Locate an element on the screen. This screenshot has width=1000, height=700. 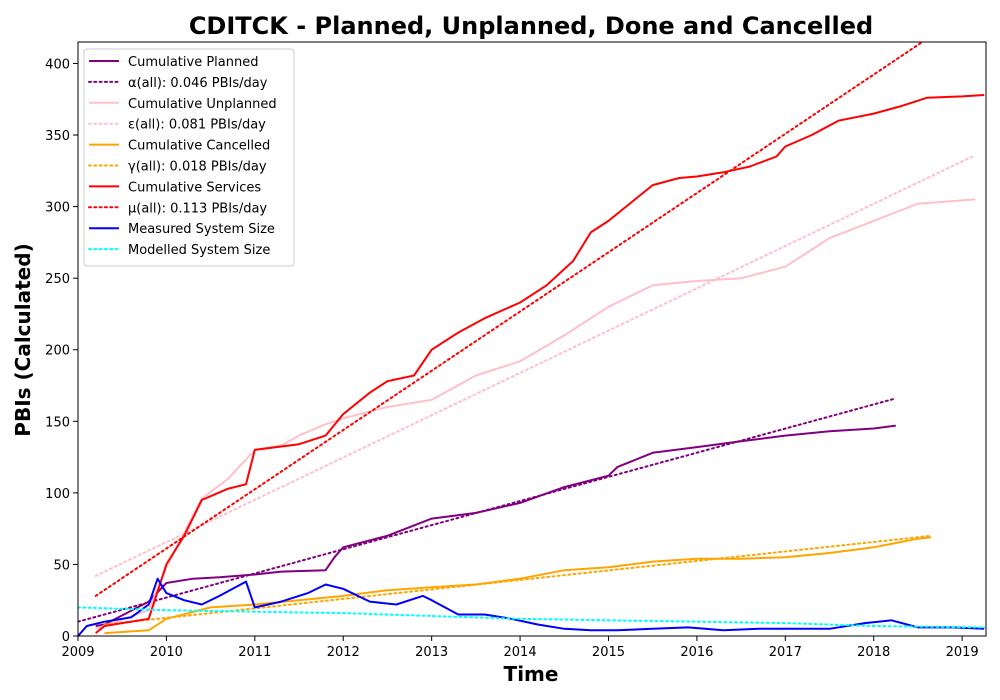
y-tick-label: 0 is located at coordinates (66, 637).